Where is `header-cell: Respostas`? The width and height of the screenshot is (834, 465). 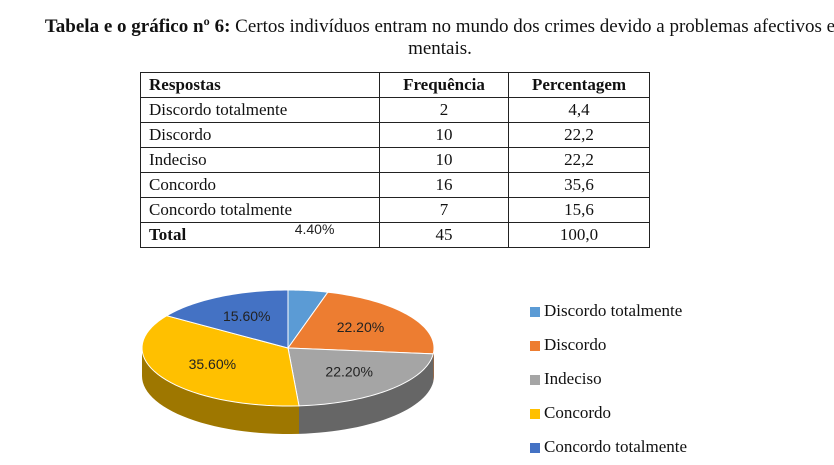
header-cell: Respostas is located at coordinates (260, 85).